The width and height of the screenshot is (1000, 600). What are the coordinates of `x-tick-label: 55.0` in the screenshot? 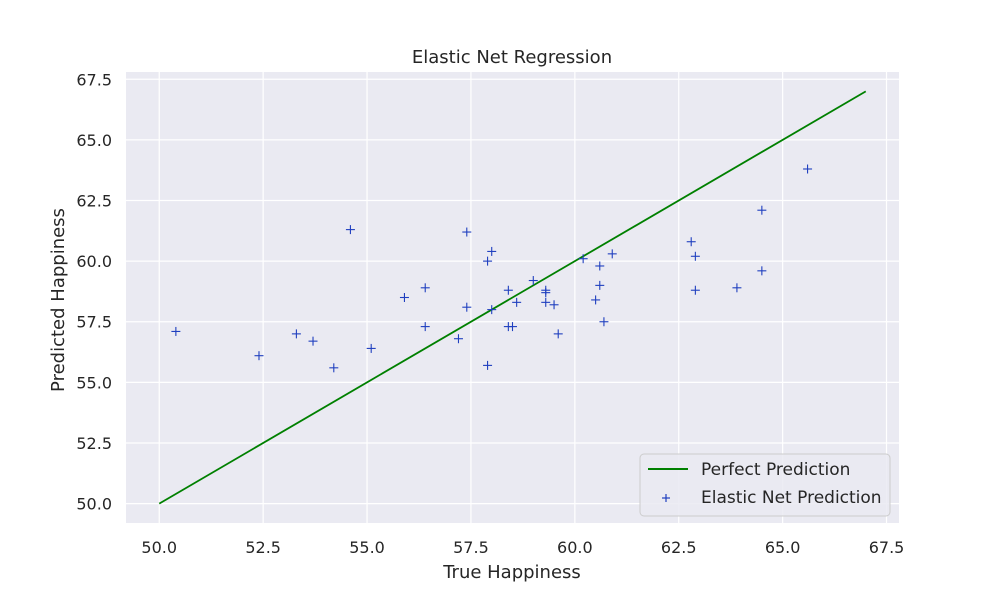 It's located at (367, 547).